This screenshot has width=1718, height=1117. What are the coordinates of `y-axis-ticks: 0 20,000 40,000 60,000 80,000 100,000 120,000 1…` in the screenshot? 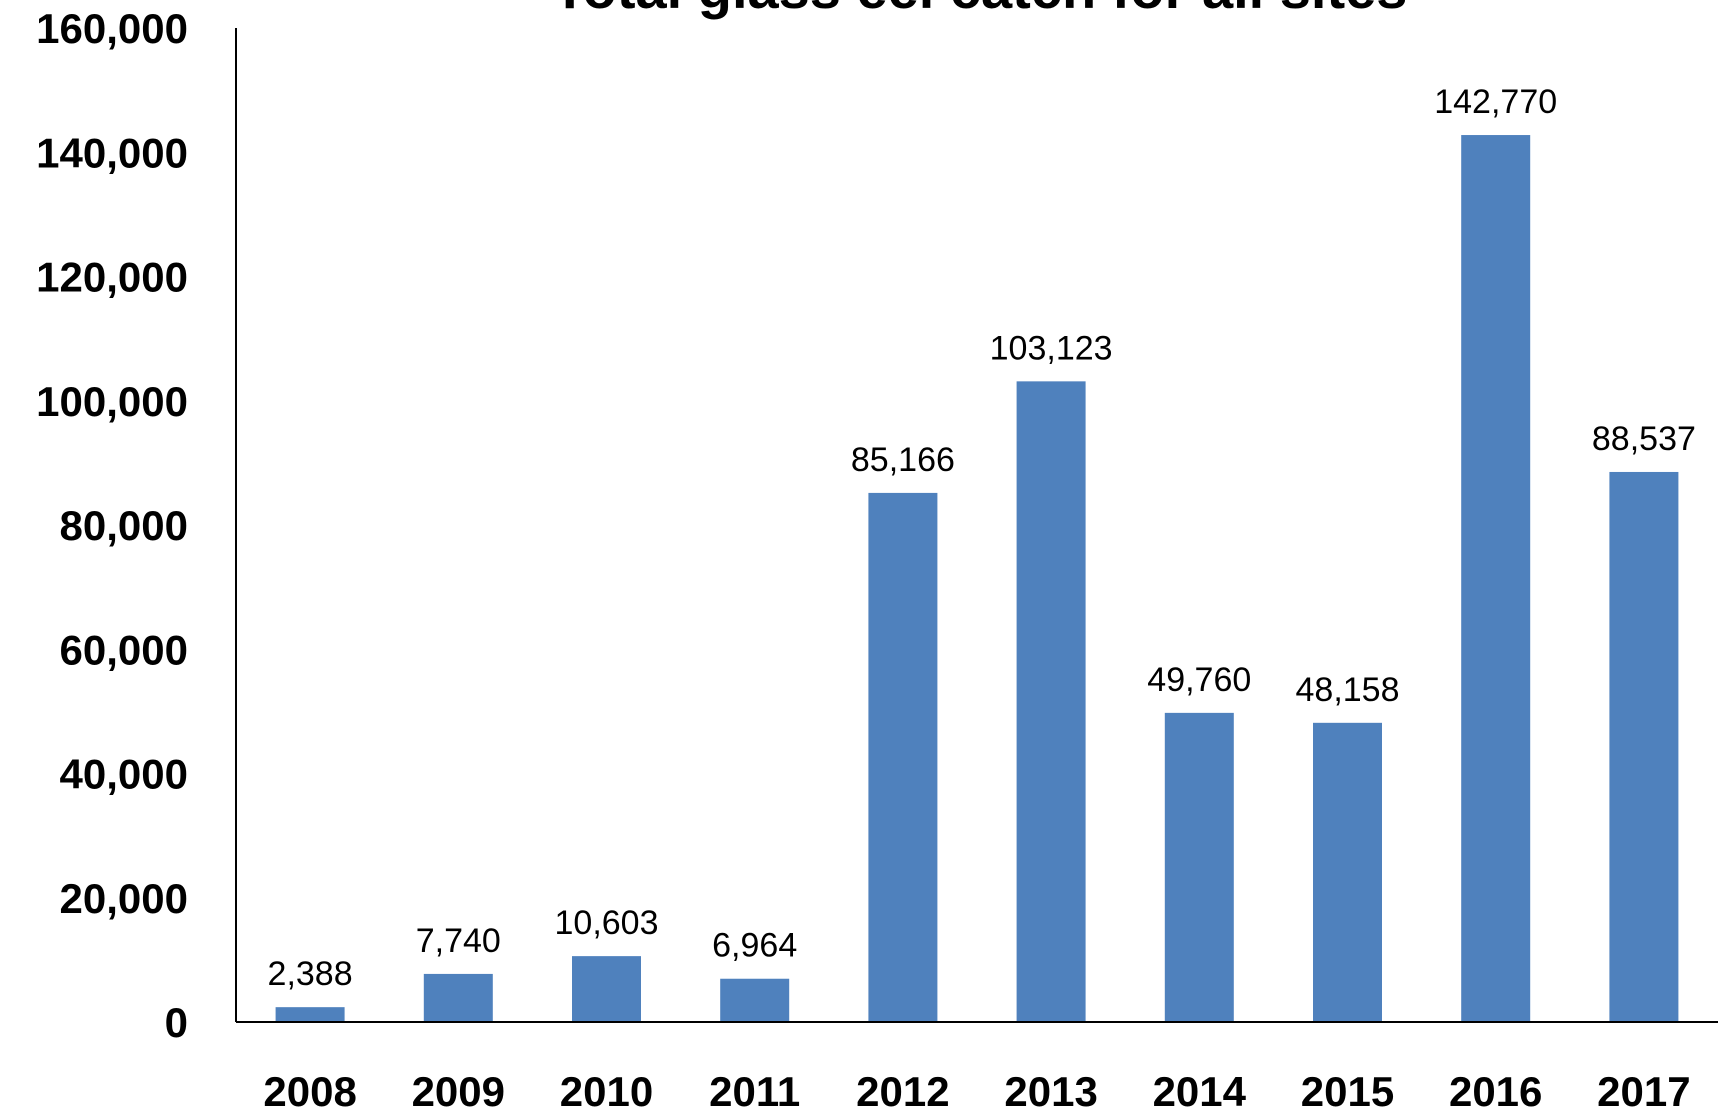 It's located at (112, 525).